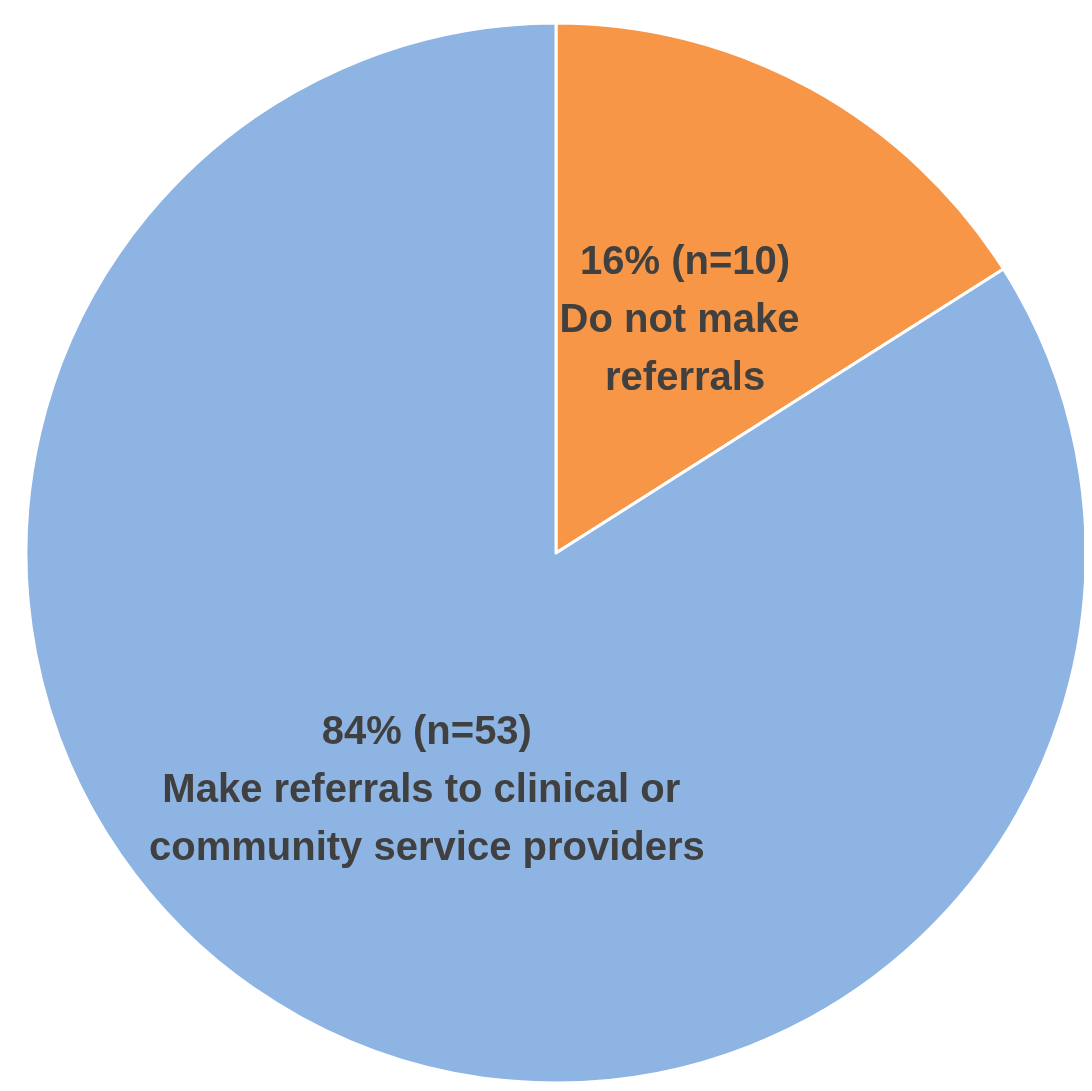  Describe the element at coordinates (427, 816) in the screenshot. I see `slice-label: Make referrals to clinical or community service providers` at that location.